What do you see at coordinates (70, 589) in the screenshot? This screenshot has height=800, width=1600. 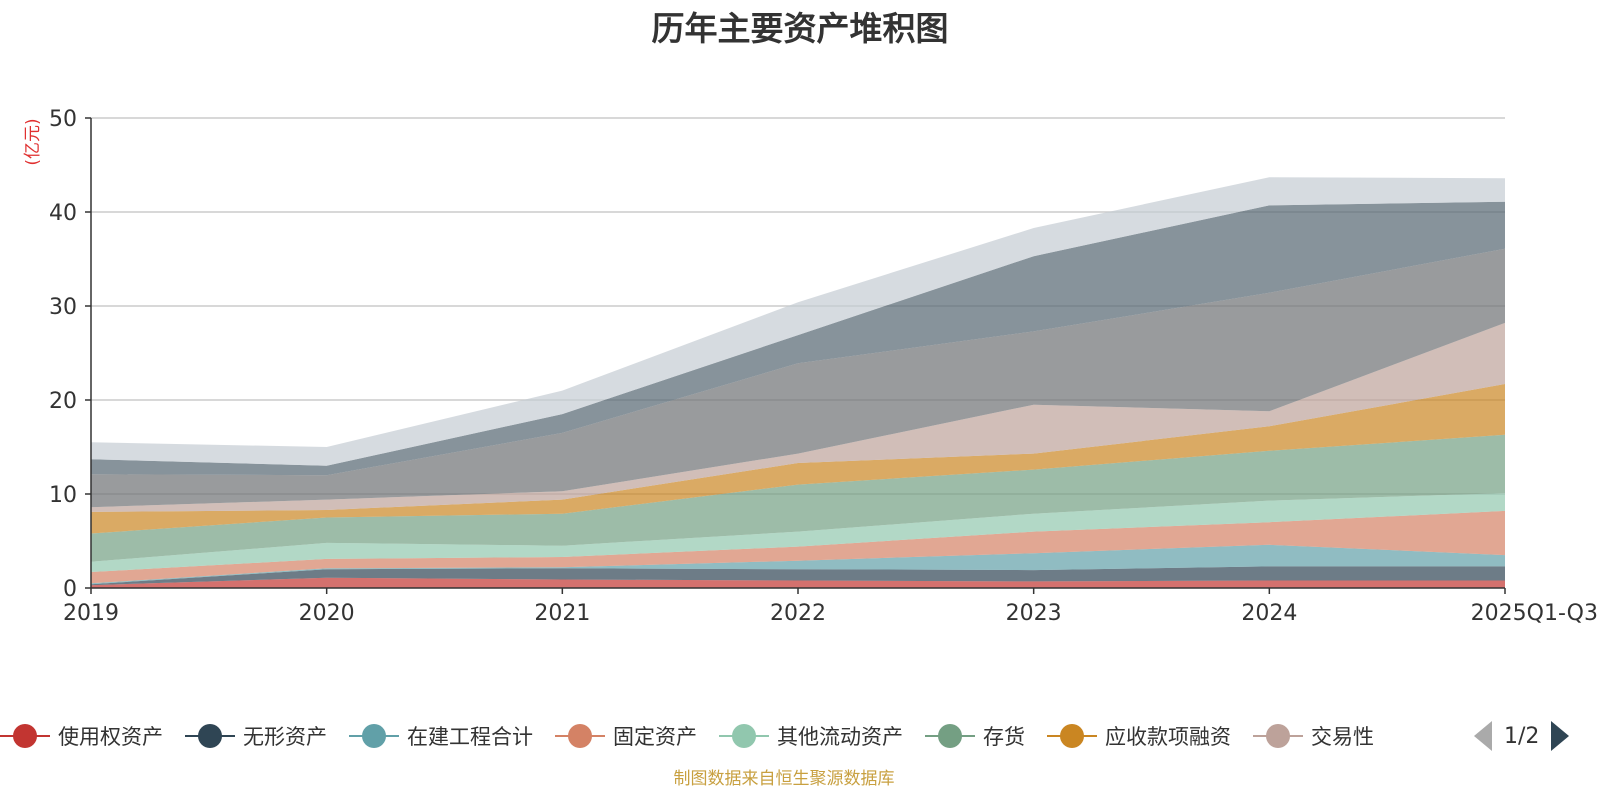 I see `y-tick-label: 0` at bounding box center [70, 589].